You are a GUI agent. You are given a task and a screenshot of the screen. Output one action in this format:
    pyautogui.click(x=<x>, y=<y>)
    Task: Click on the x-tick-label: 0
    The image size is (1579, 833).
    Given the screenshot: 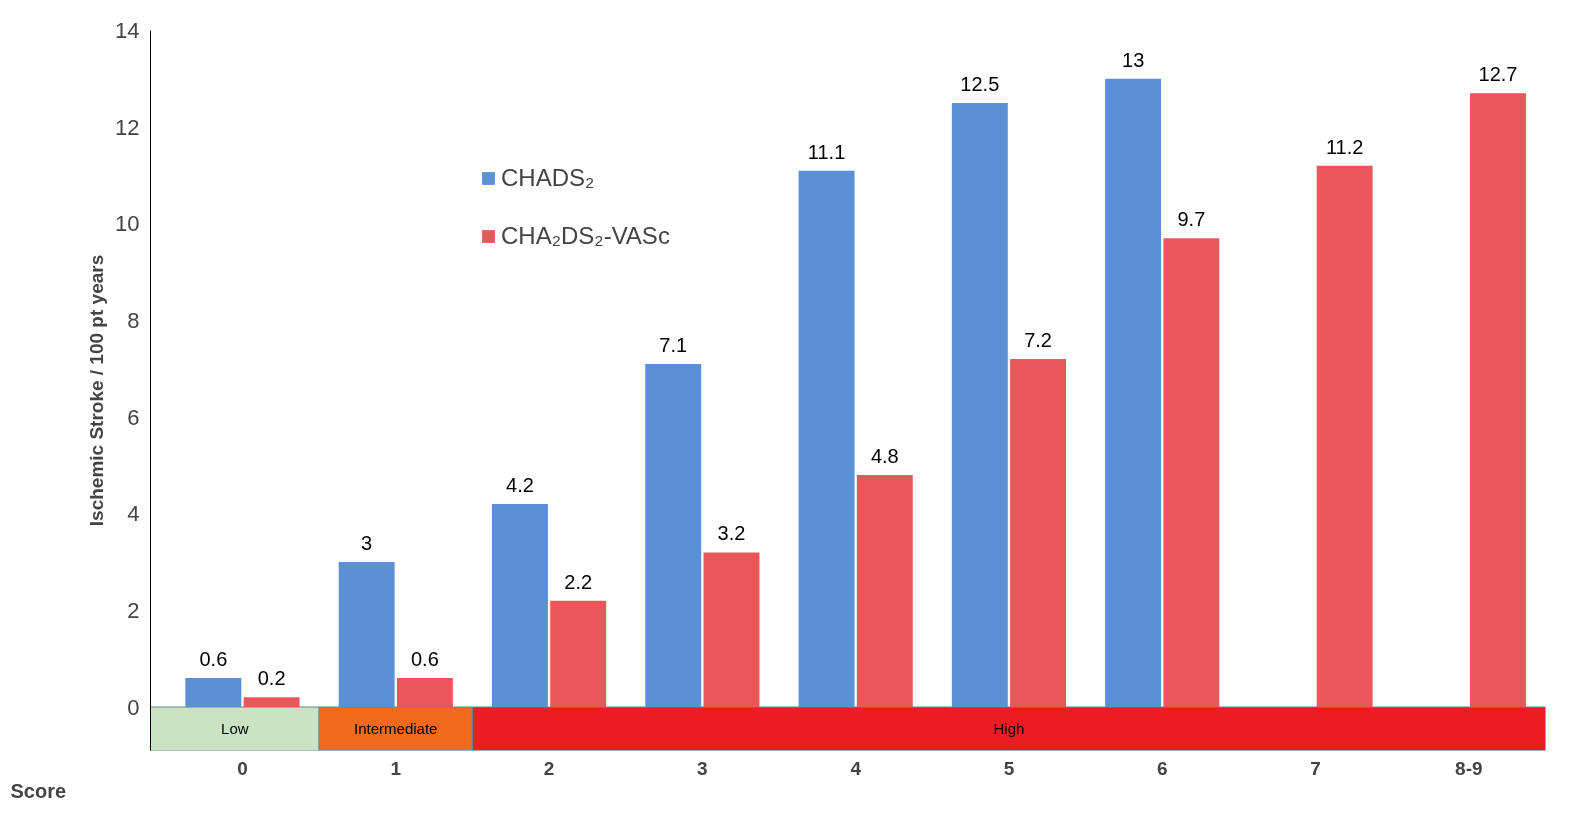 What is the action you would take?
    pyautogui.click(x=242, y=768)
    